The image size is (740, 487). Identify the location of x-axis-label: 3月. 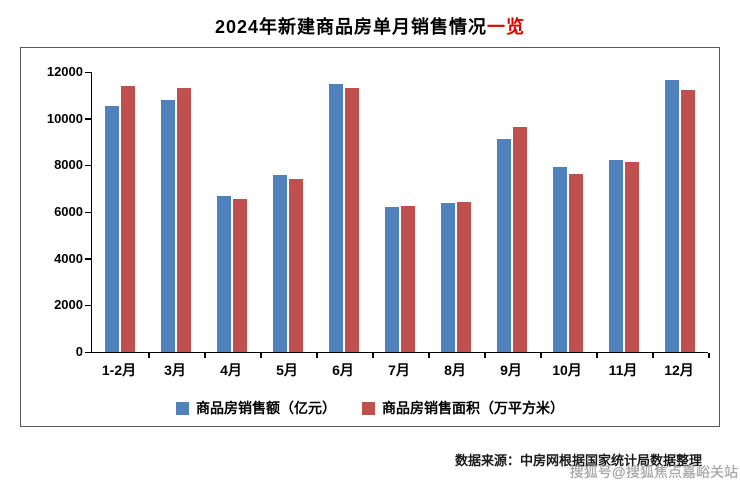
(175, 370).